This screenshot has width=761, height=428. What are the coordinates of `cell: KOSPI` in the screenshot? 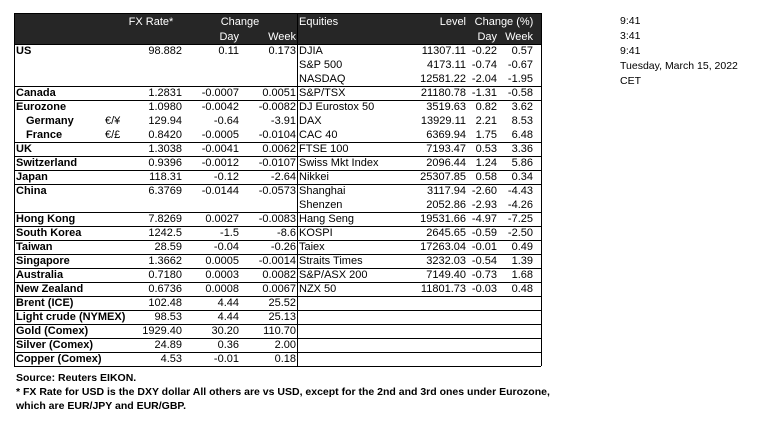 It's located at (316, 233).